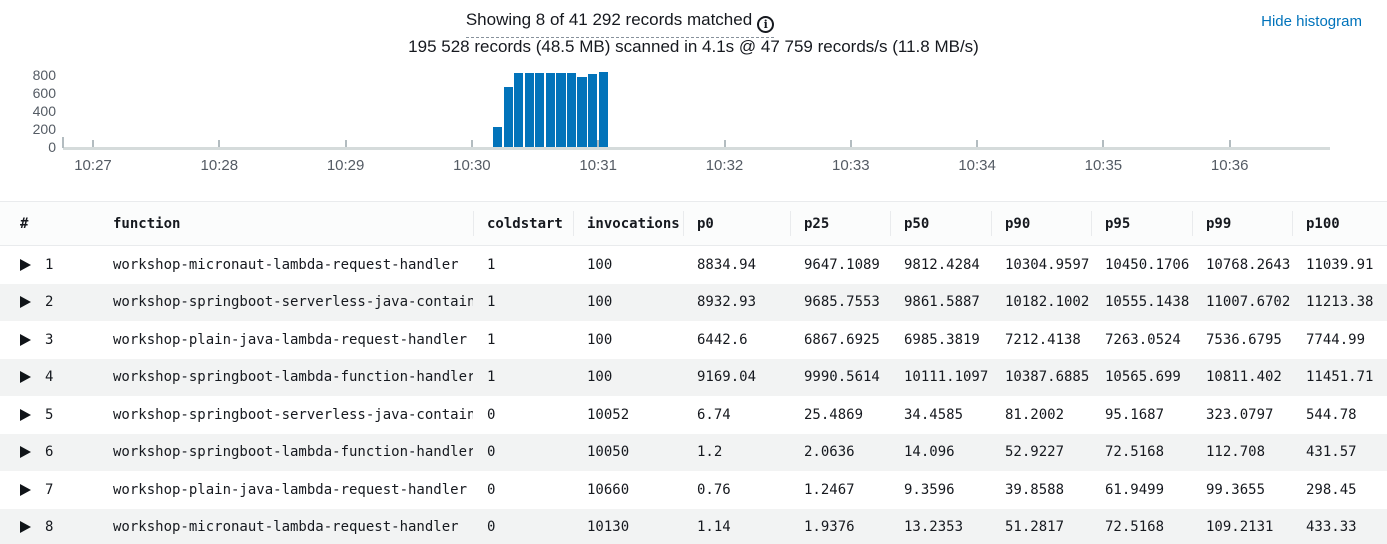 The width and height of the screenshot is (1387, 544). I want to click on cell-invocations: 10130, so click(608, 527).